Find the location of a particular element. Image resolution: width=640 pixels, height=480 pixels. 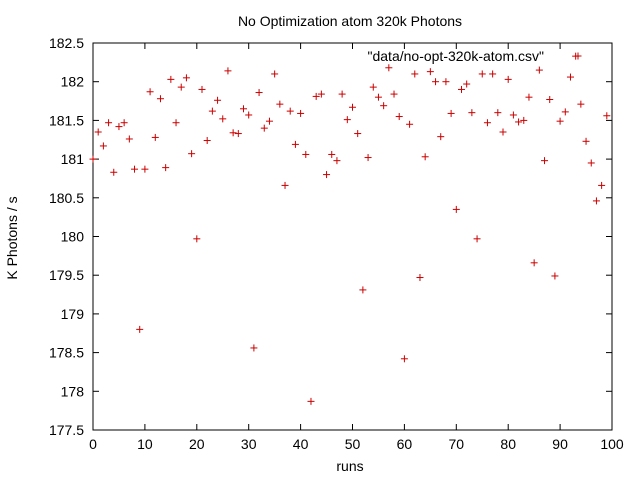

x-tick-label: 30 is located at coordinates (249, 444).